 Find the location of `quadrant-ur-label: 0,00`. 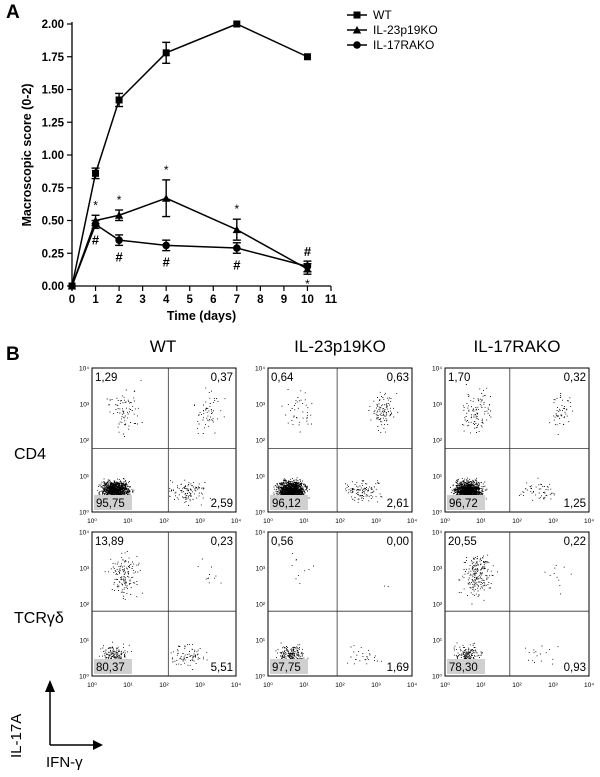

quadrant-ur-label: 0,00 is located at coordinates (398, 542).